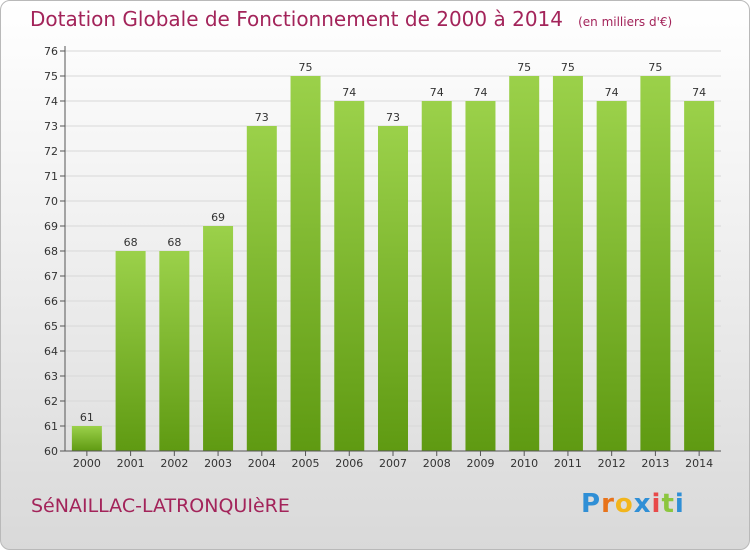 This screenshot has height=550, width=750. Describe the element at coordinates (51, 426) in the screenshot. I see `y-tick-label: 61` at that location.